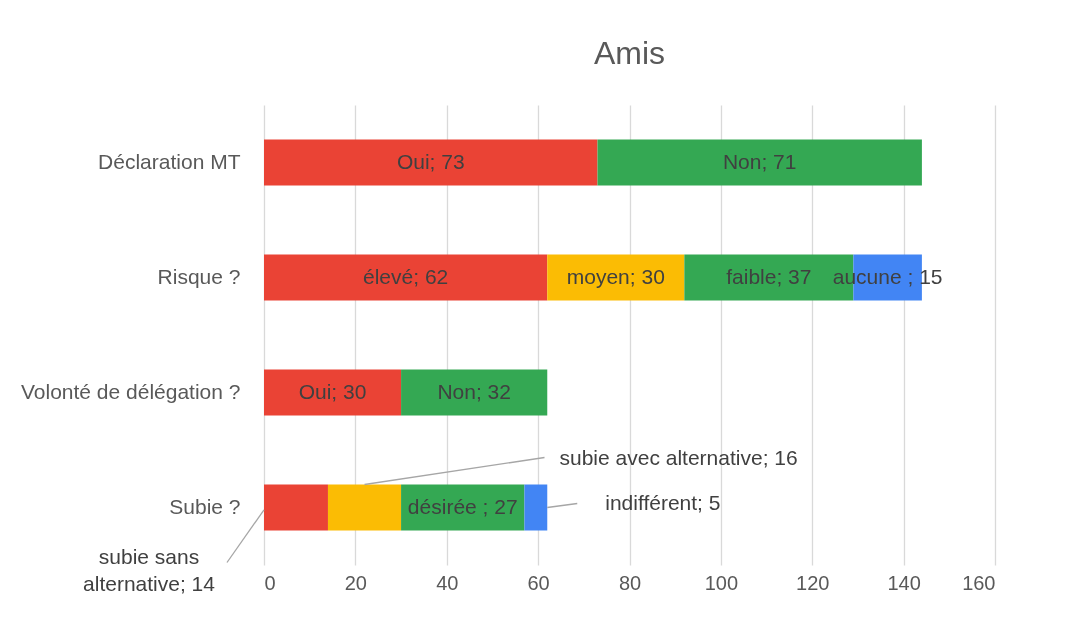 The image size is (1067, 619). What do you see at coordinates (447, 582) in the screenshot?
I see `x-tick-label: 40` at bounding box center [447, 582].